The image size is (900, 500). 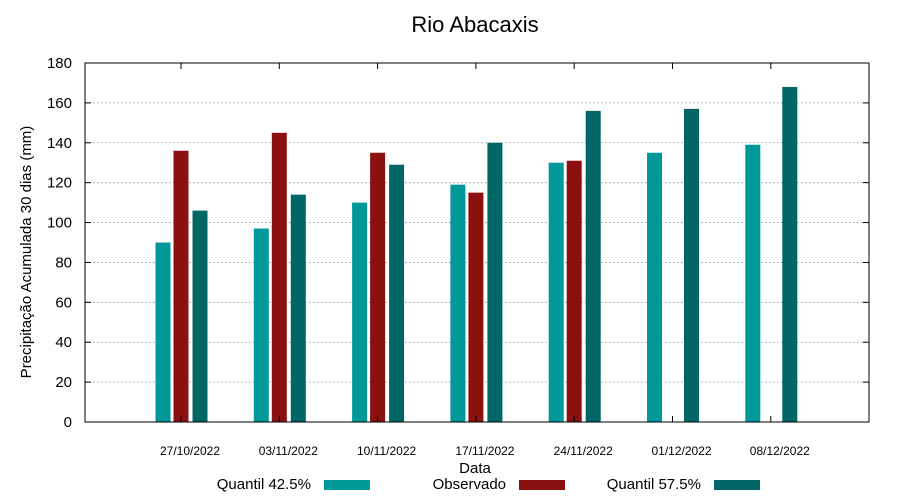 I want to click on legend: Quantil 42.5% Observado Quantil 57.5%, so click(x=488, y=484).